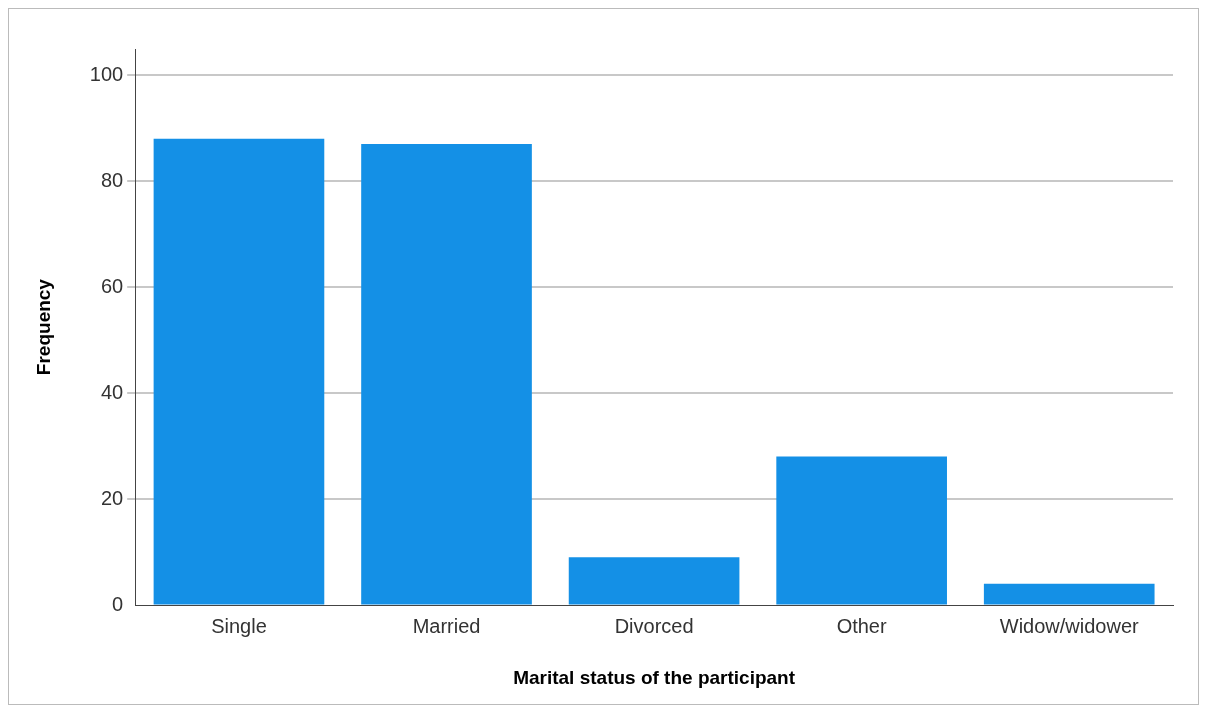 The width and height of the screenshot is (1207, 713). Describe the element at coordinates (446, 625) in the screenshot. I see `x-tick-label: Married` at that location.